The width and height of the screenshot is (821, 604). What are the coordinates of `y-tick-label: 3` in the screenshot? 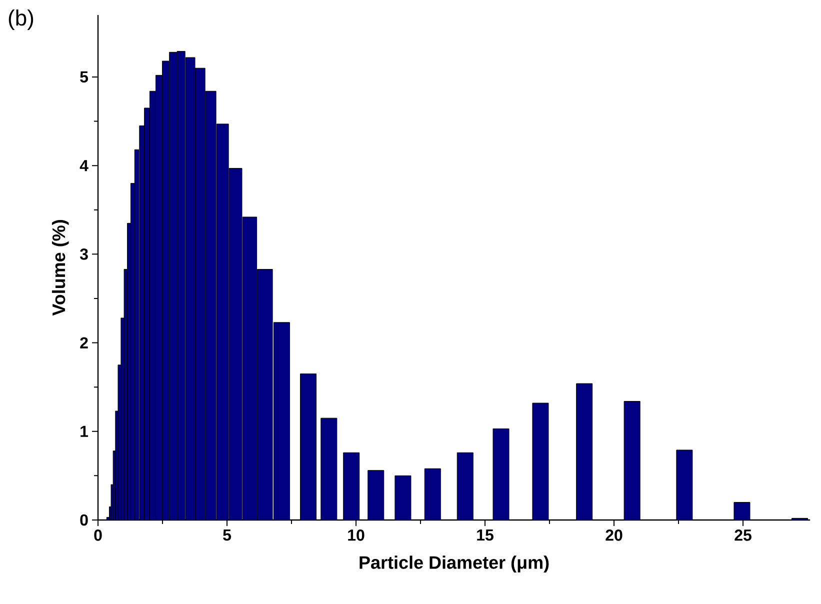 It's located at (84, 254).